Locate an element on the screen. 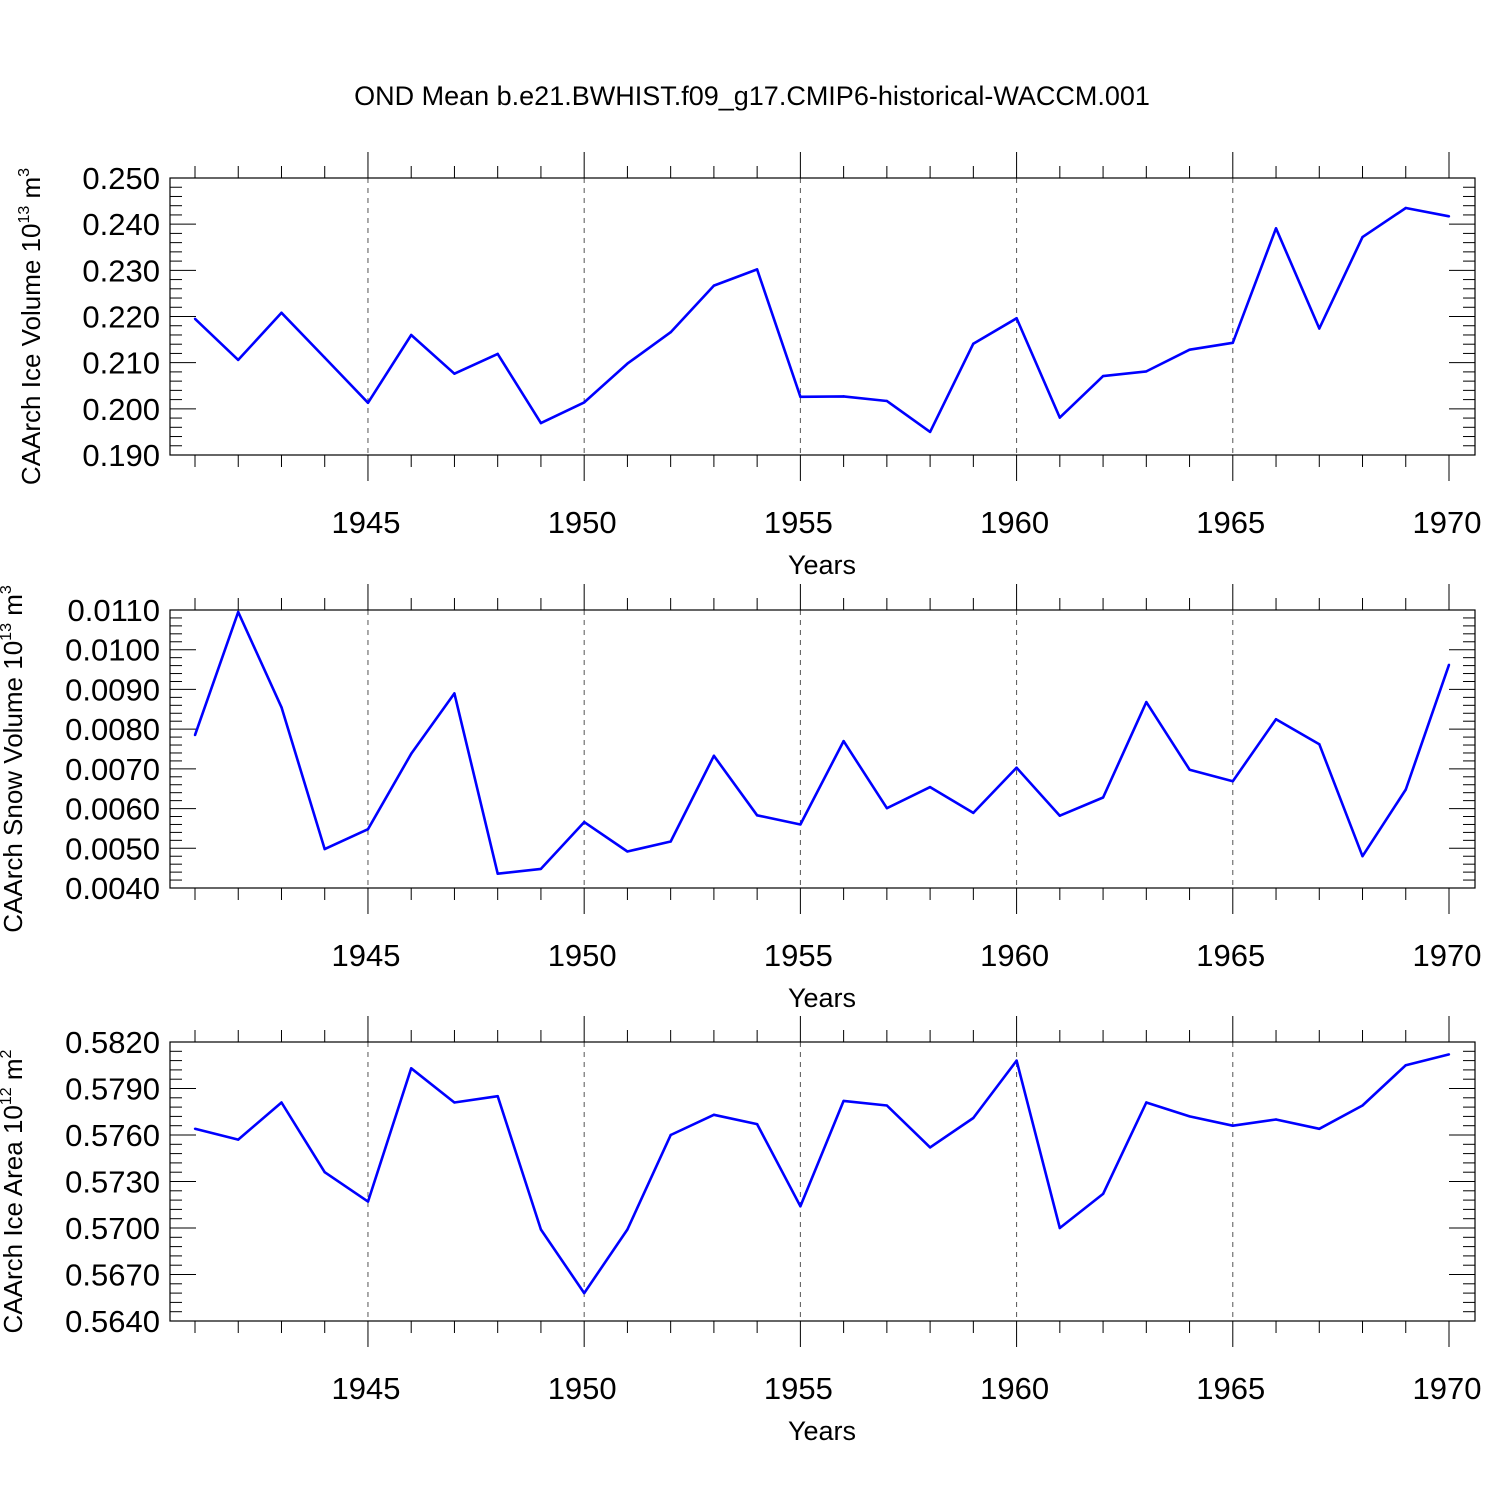 The width and height of the screenshot is (1500, 1500). y-axis-label: CAArch Ice Volume 1013 m3 is located at coordinates (31, 326).